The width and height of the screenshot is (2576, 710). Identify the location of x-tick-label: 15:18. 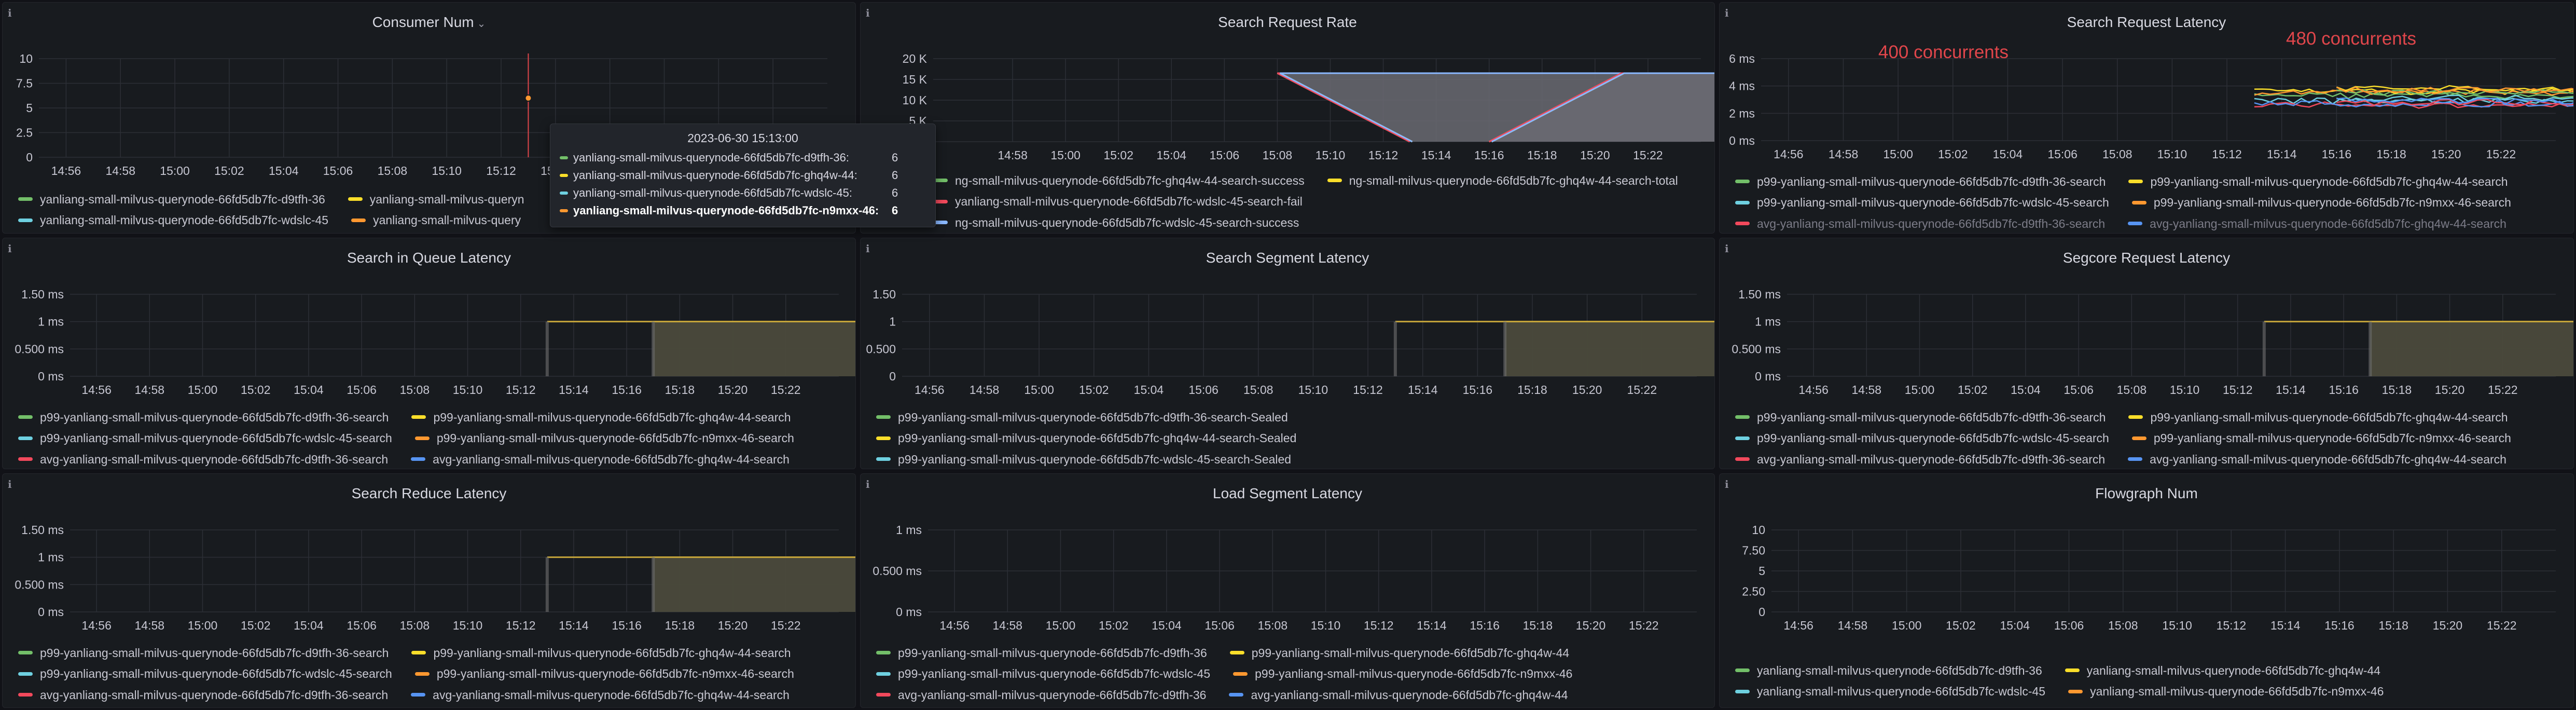
(680, 625).